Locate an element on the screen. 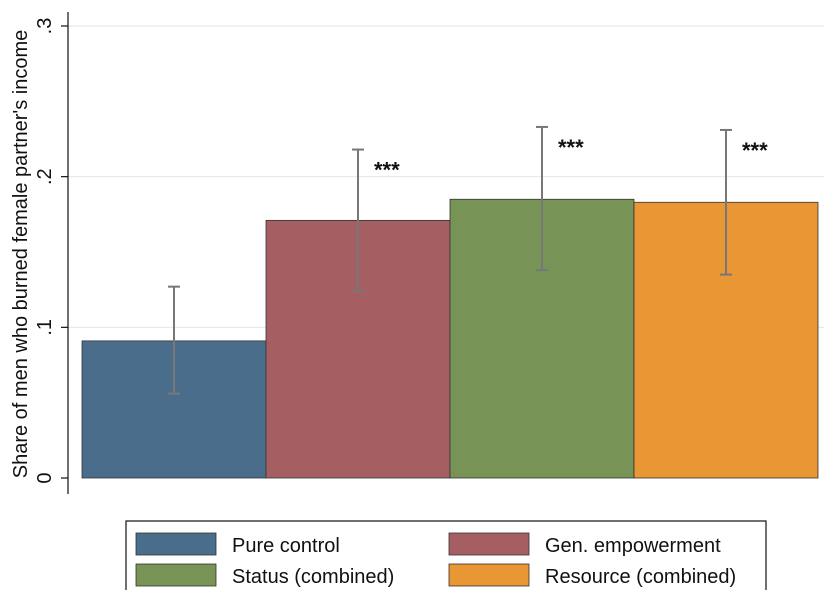  y-tick-label: .3 is located at coordinates (45, 26).